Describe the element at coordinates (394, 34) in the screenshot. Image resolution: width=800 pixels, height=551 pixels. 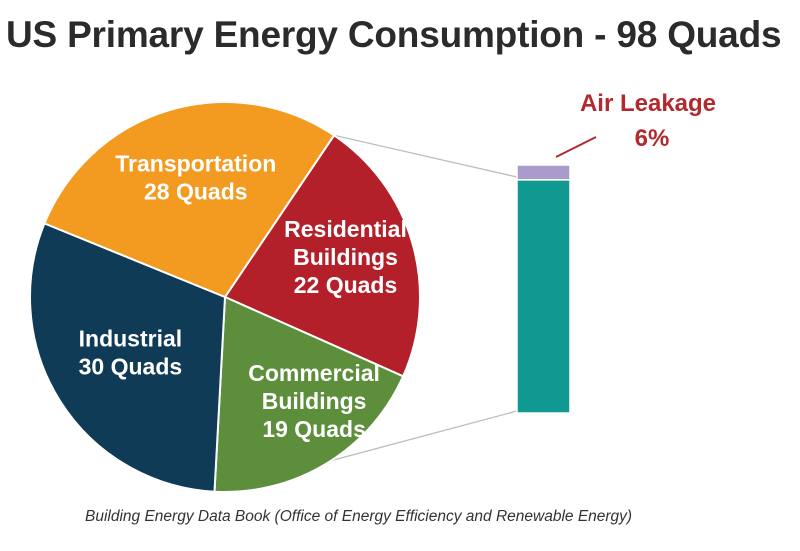
I see `chart-title: US Primary Energy Consumption - 98 Quads` at that location.